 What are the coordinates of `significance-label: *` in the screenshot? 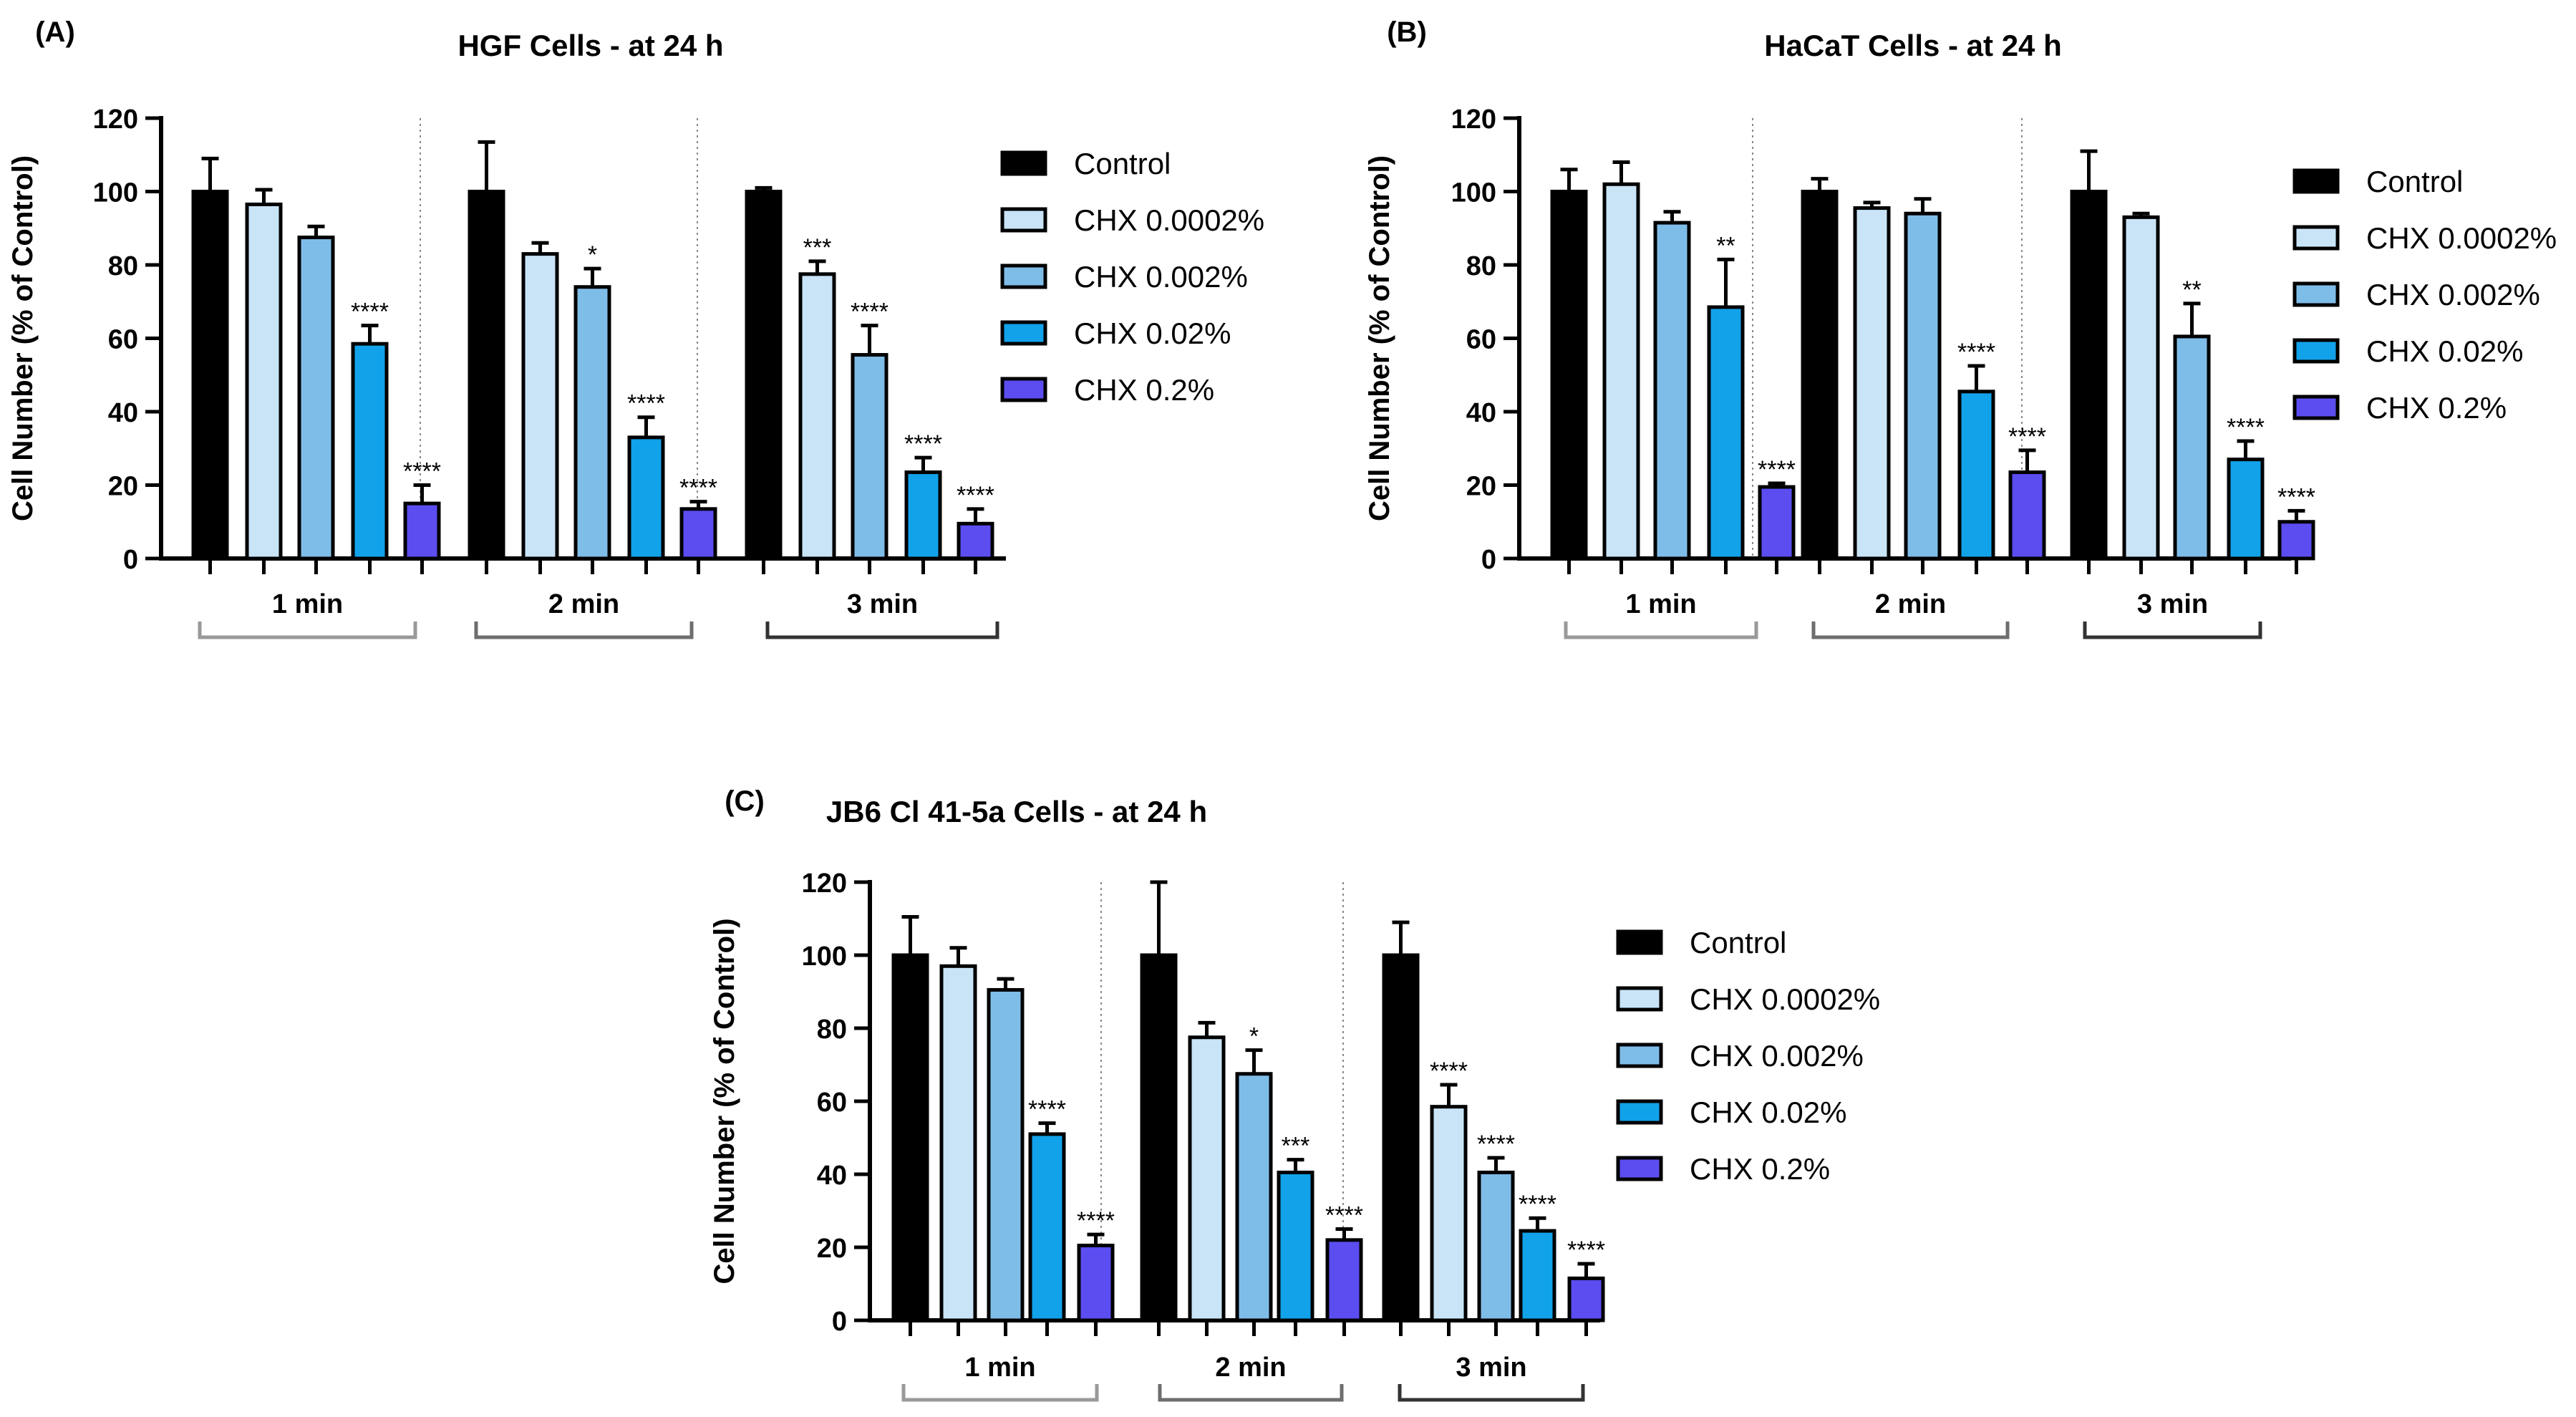 It's located at (592, 255).